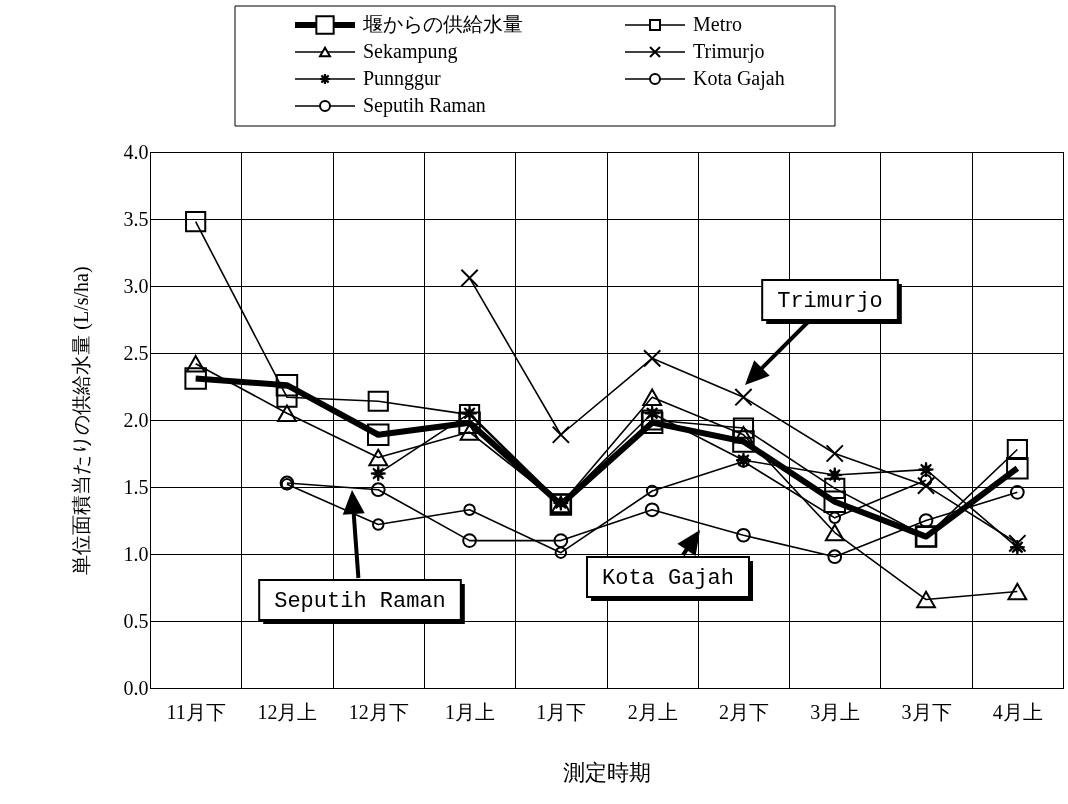 This screenshot has height=804, width=1068. I want to click on y-tick-label: 3.5, so click(136, 218).